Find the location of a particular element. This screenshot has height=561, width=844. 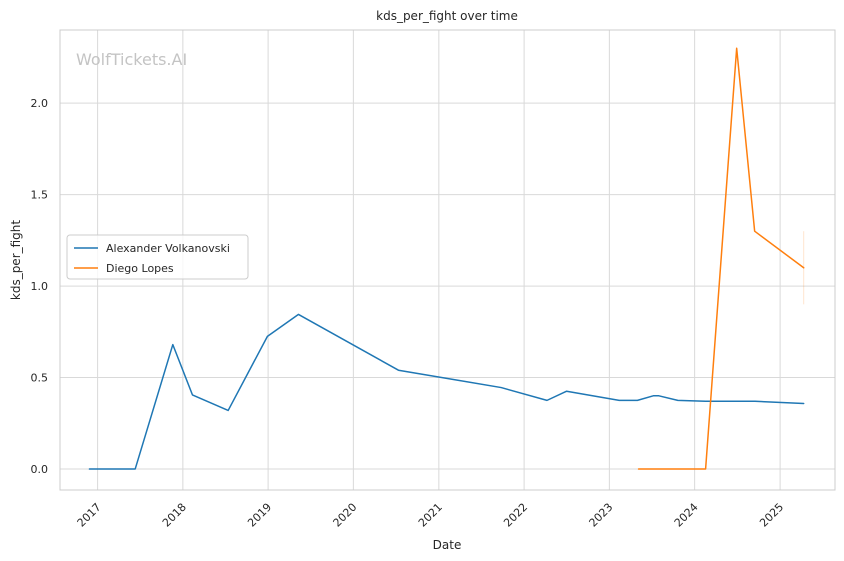

legend: Alexander Volkanovski Diego Lopes is located at coordinates (157, 257).